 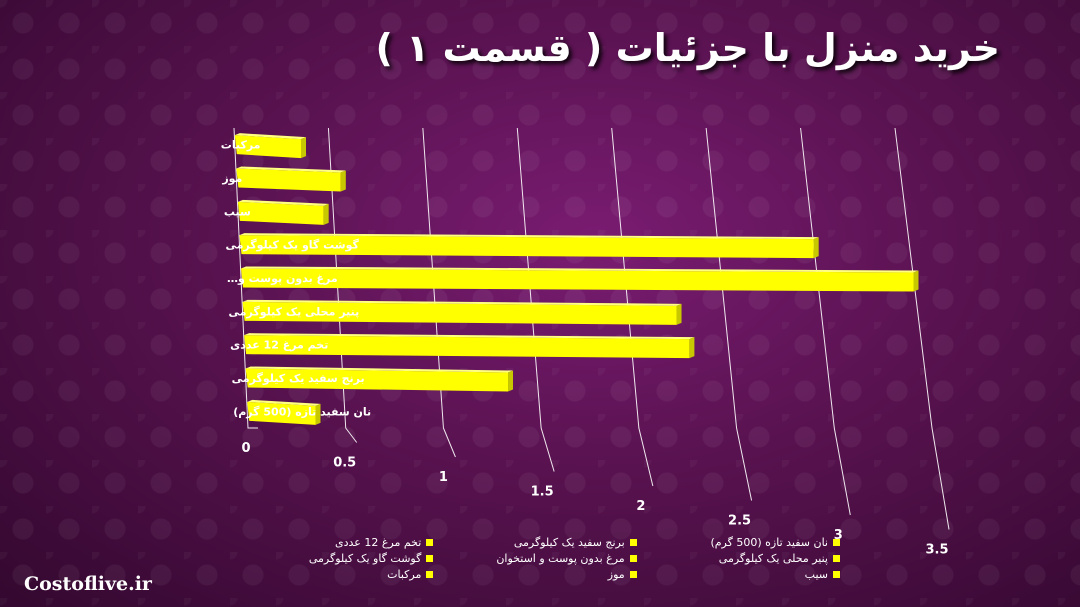 What do you see at coordinates (535, 574) in the screenshot?
I see `legend-item: موز` at bounding box center [535, 574].